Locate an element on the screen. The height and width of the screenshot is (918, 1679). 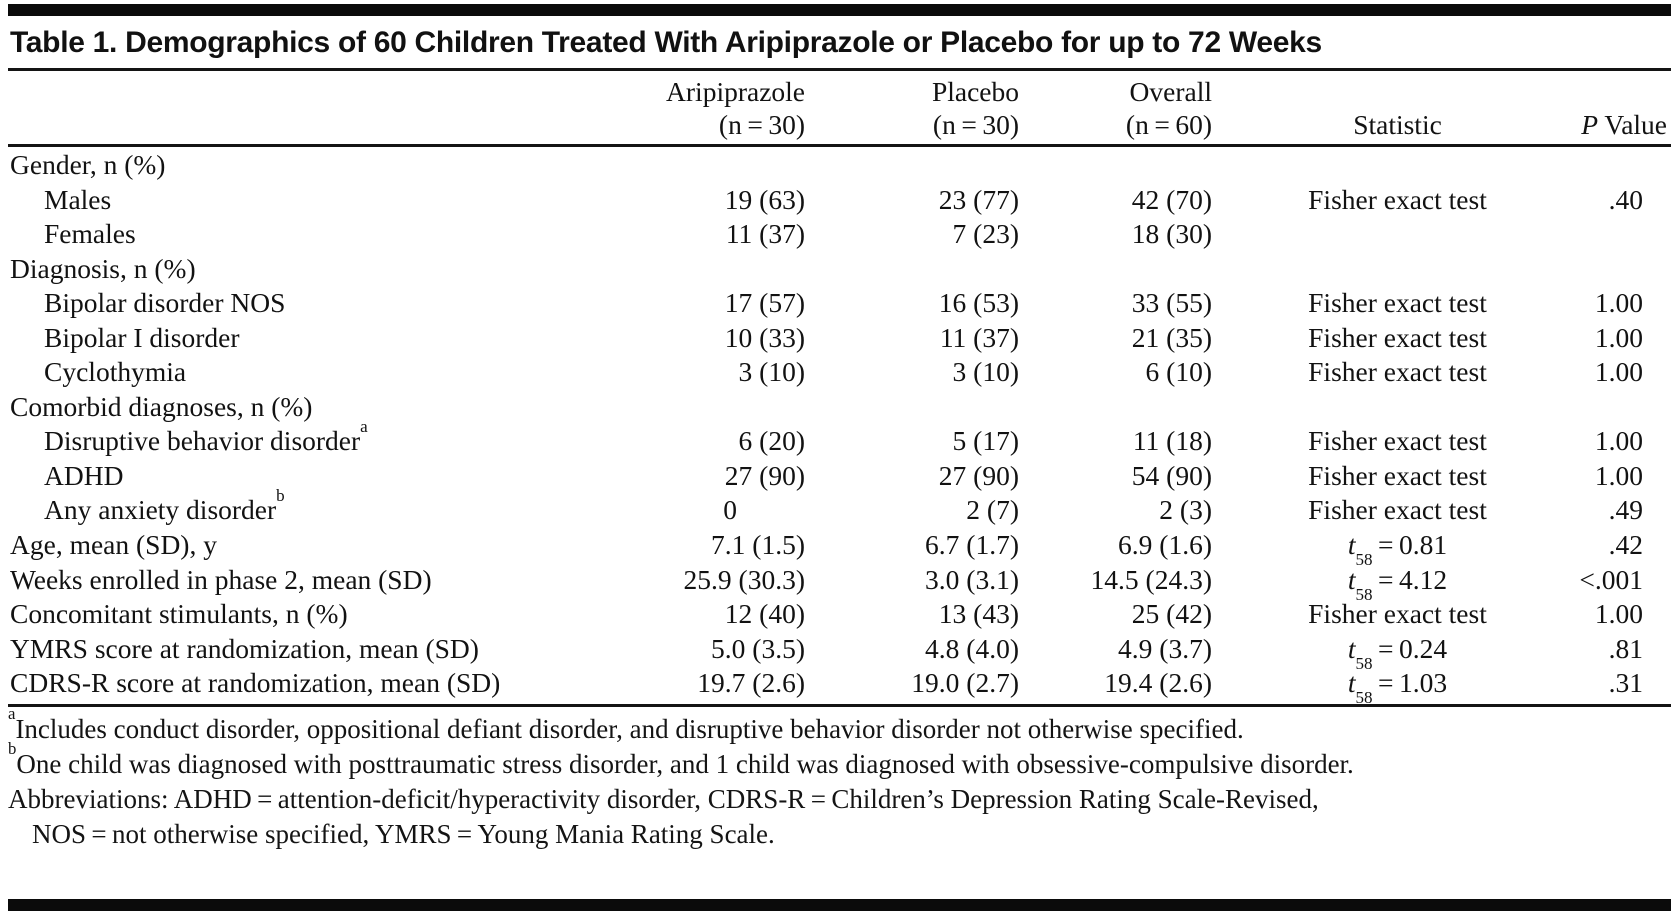
row-label: Age, mean (SD), y is located at coordinates (113, 545).